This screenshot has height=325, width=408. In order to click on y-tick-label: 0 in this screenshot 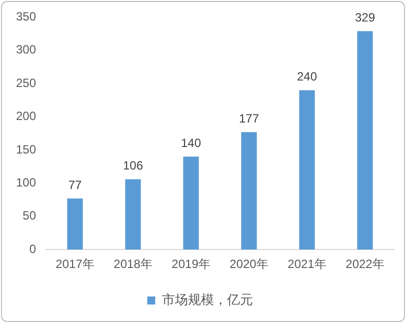, I will do `click(32, 249)`.